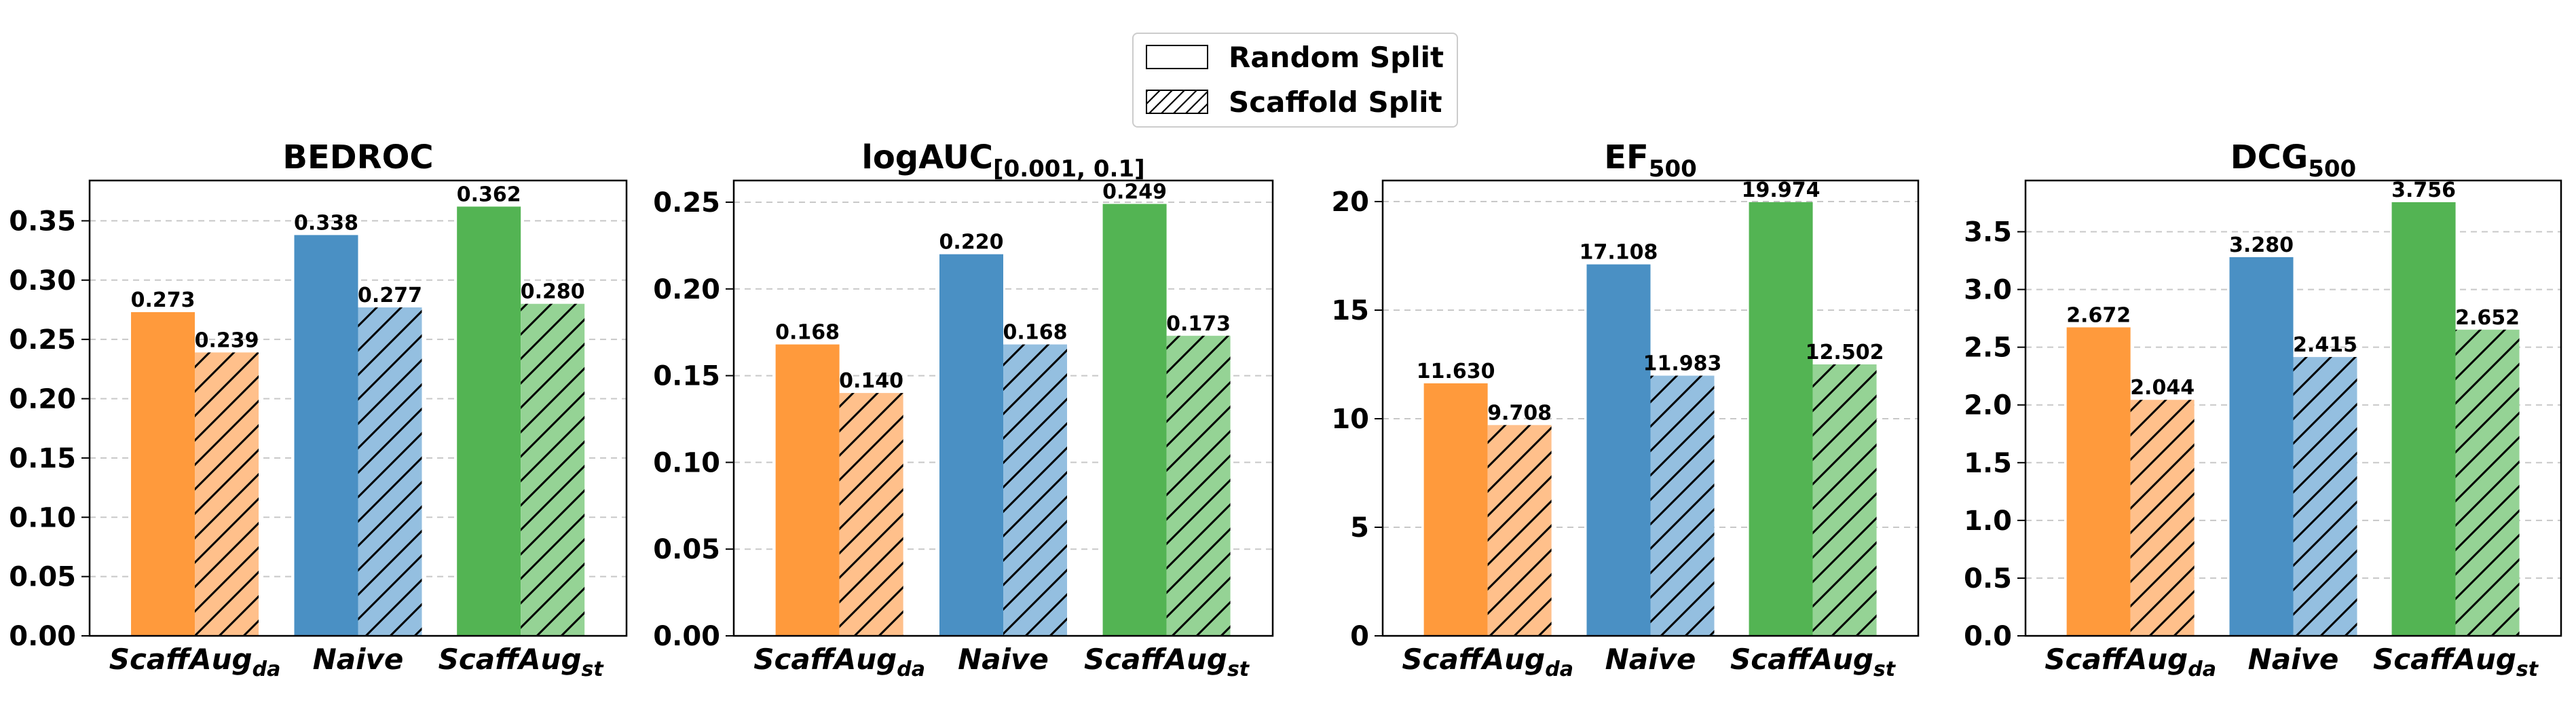 Image resolution: width=2576 pixels, height=701 pixels. What do you see at coordinates (2293, 160) in the screenshot?
I see `chart-title: DCG500` at bounding box center [2293, 160].